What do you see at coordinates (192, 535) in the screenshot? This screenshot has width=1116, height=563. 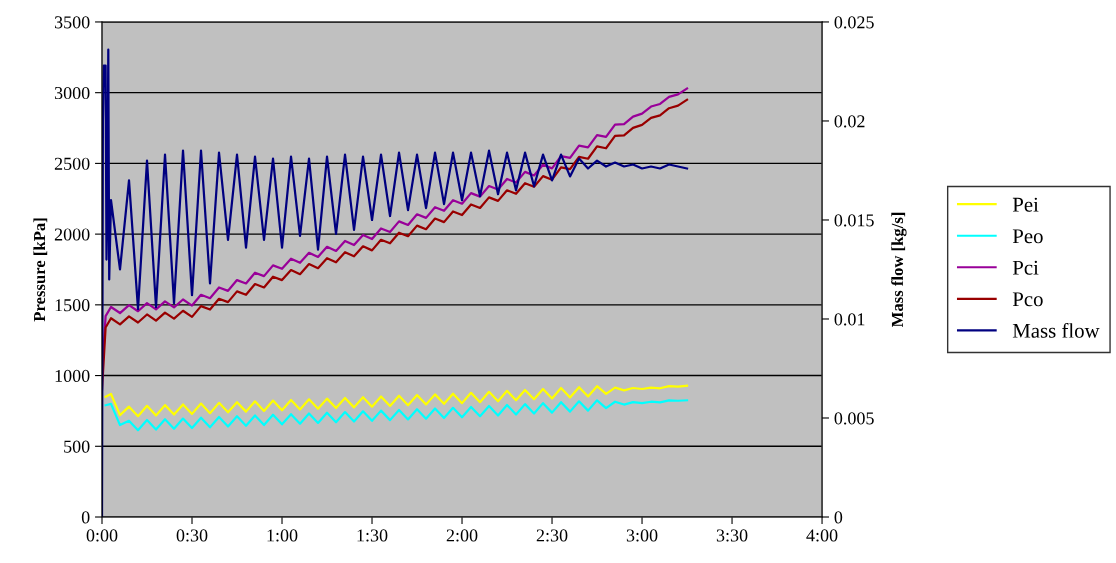 I see `x-tick-label: 0:30` at bounding box center [192, 535].